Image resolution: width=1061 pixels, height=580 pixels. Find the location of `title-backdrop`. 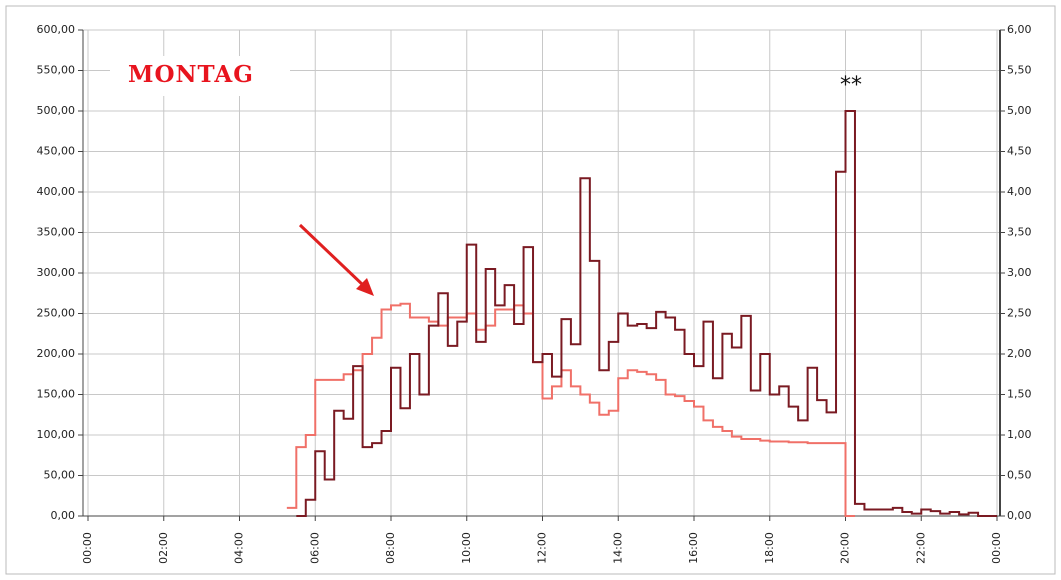

title-backdrop is located at coordinates (200, 76).